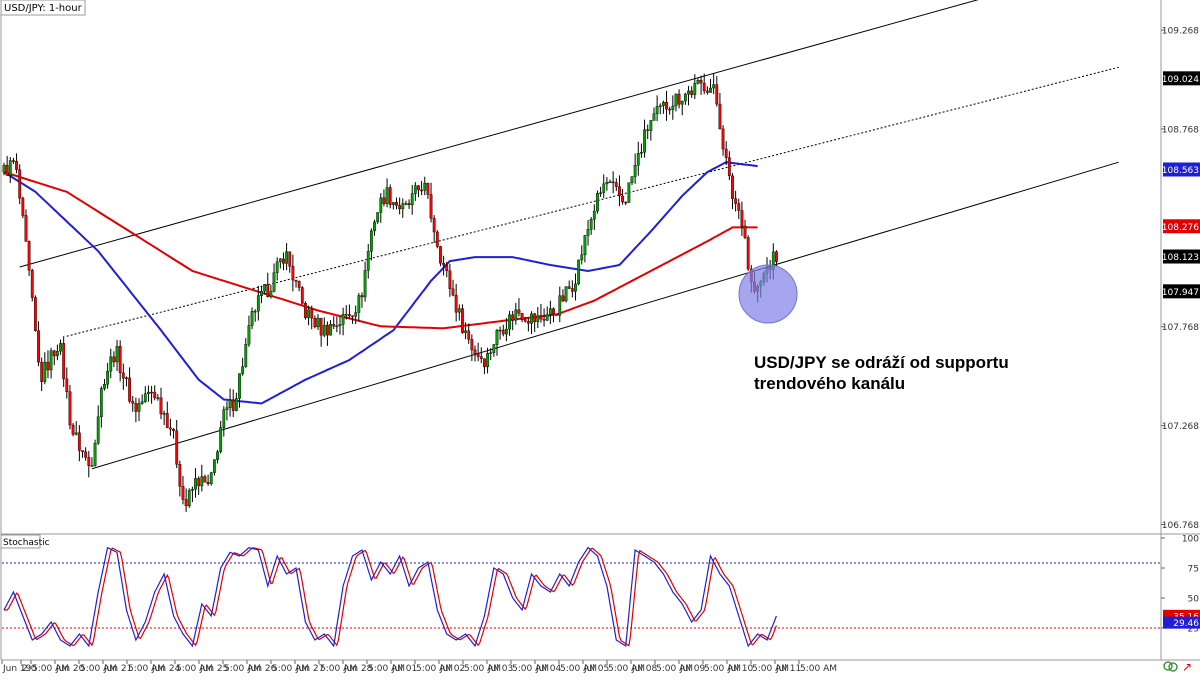 This screenshot has width=1200, height=679. I want to click on time-label: Jun 19, so click(16, 667).